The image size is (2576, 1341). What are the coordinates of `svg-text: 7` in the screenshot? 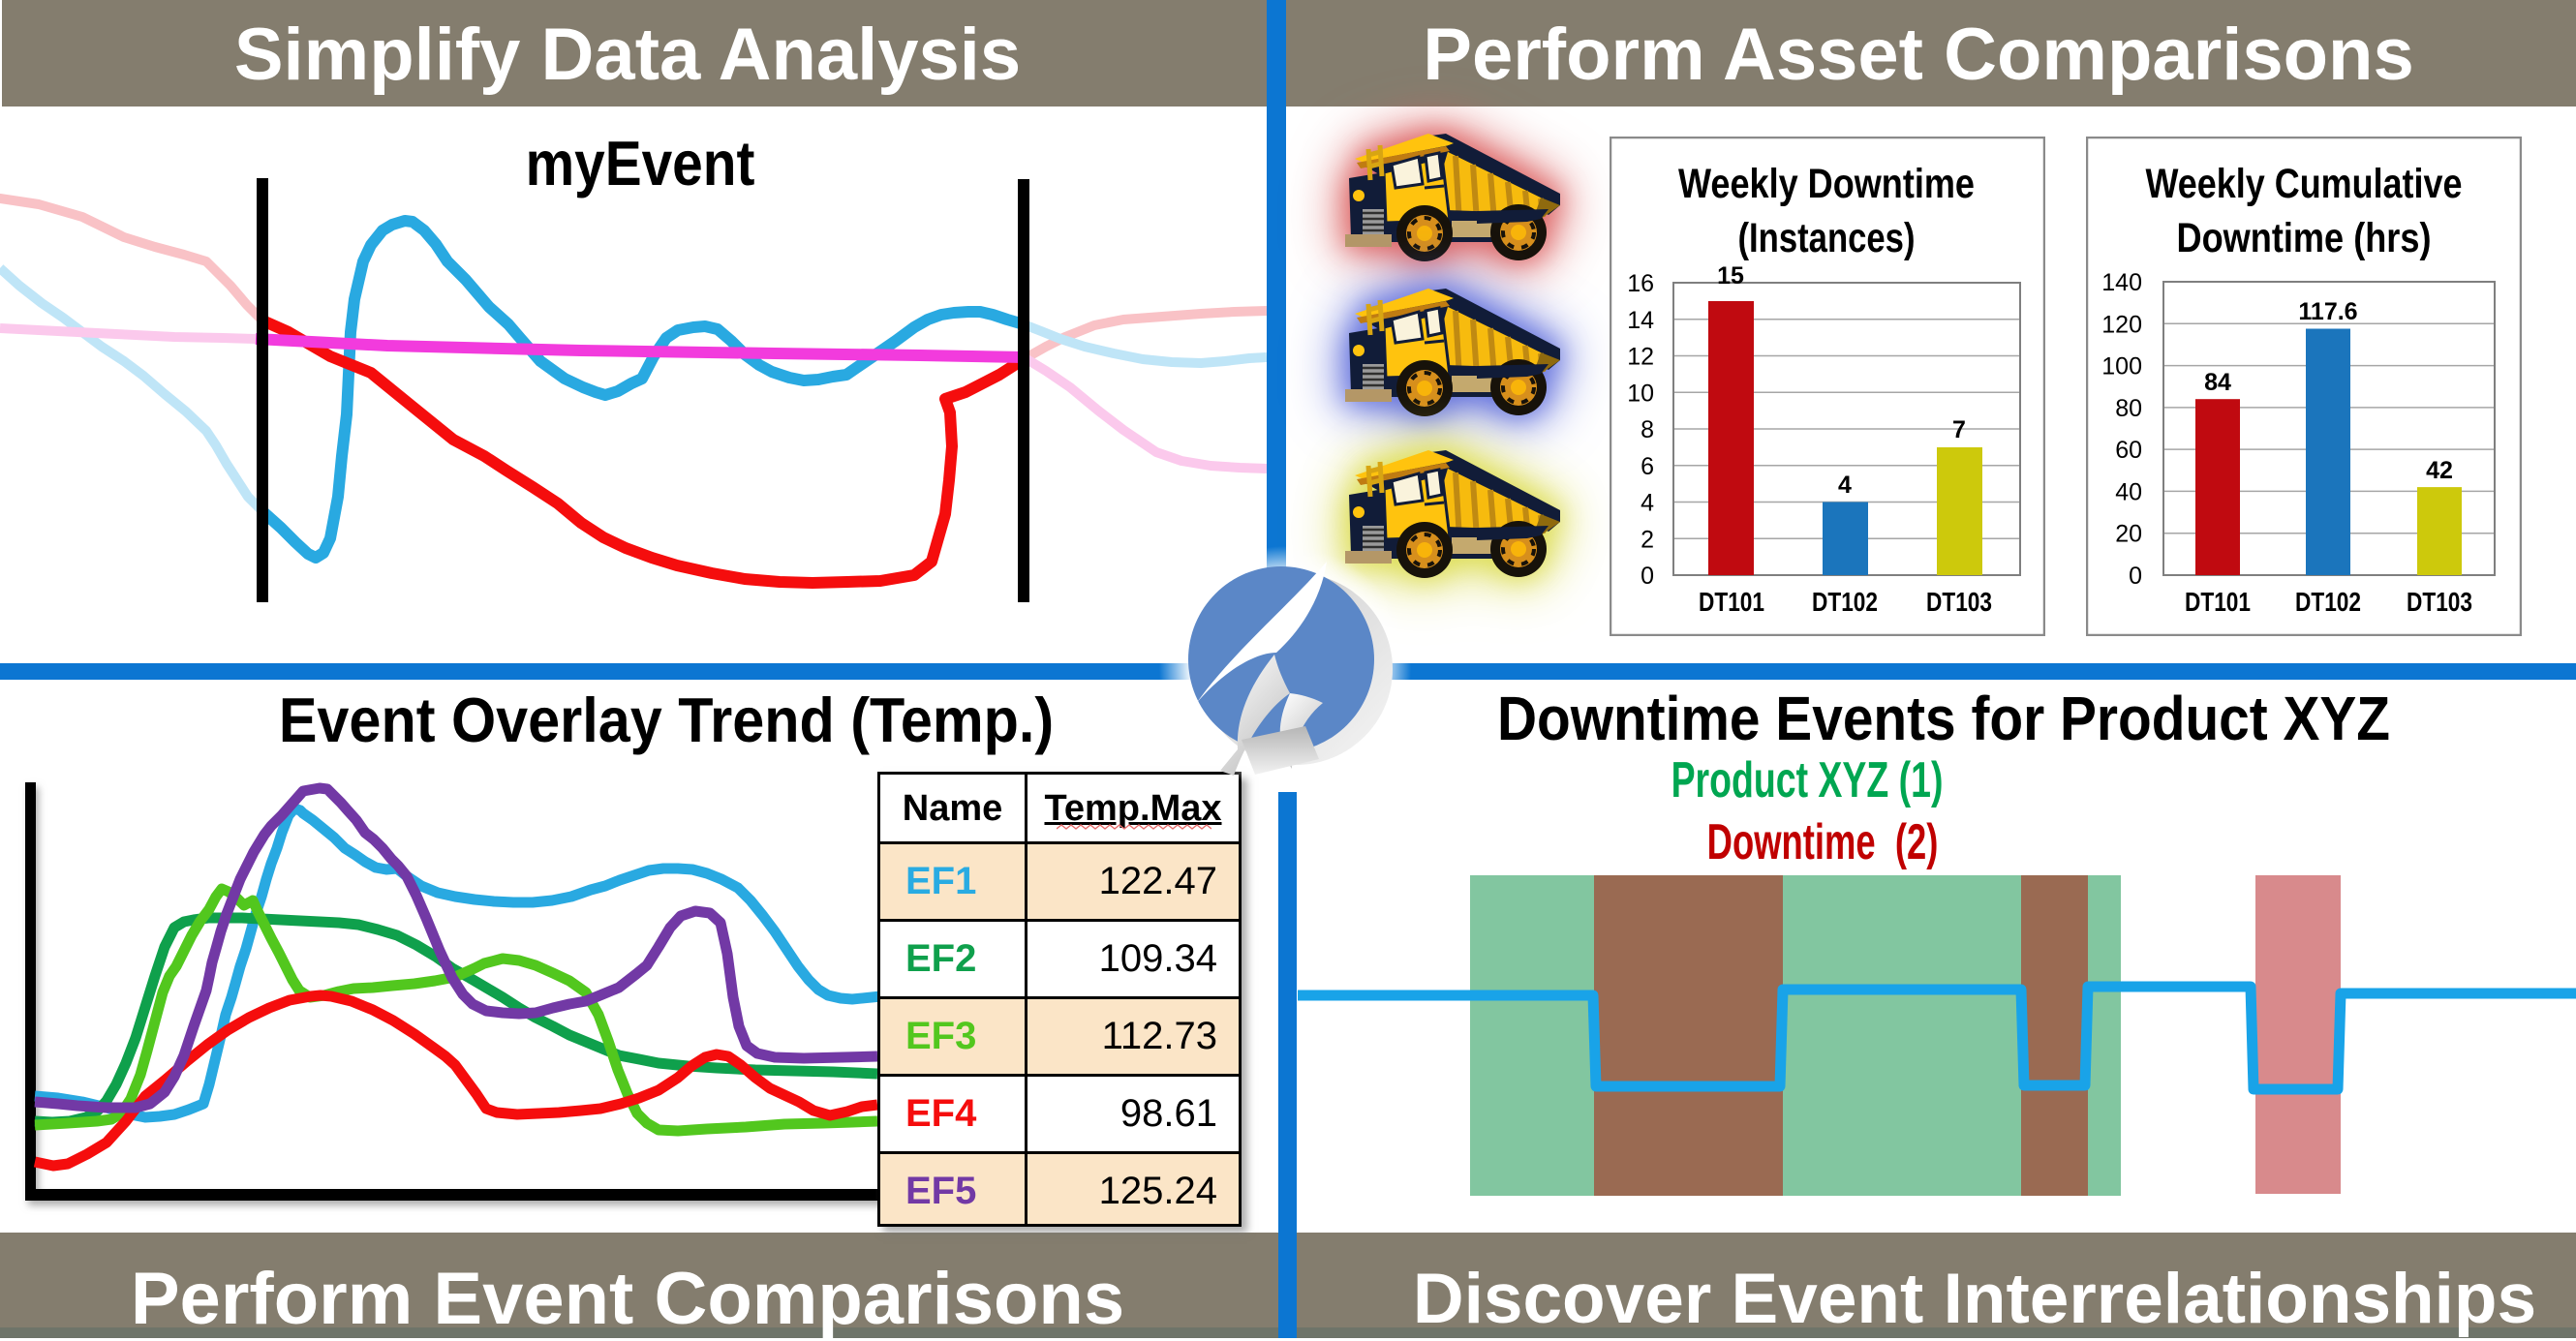 It's located at (1959, 429).